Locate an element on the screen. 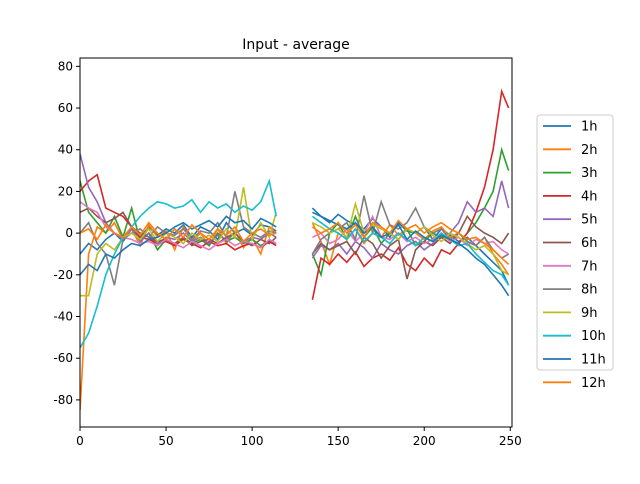 The width and height of the screenshot is (640, 484). legend-label: 7h is located at coordinates (589, 266).